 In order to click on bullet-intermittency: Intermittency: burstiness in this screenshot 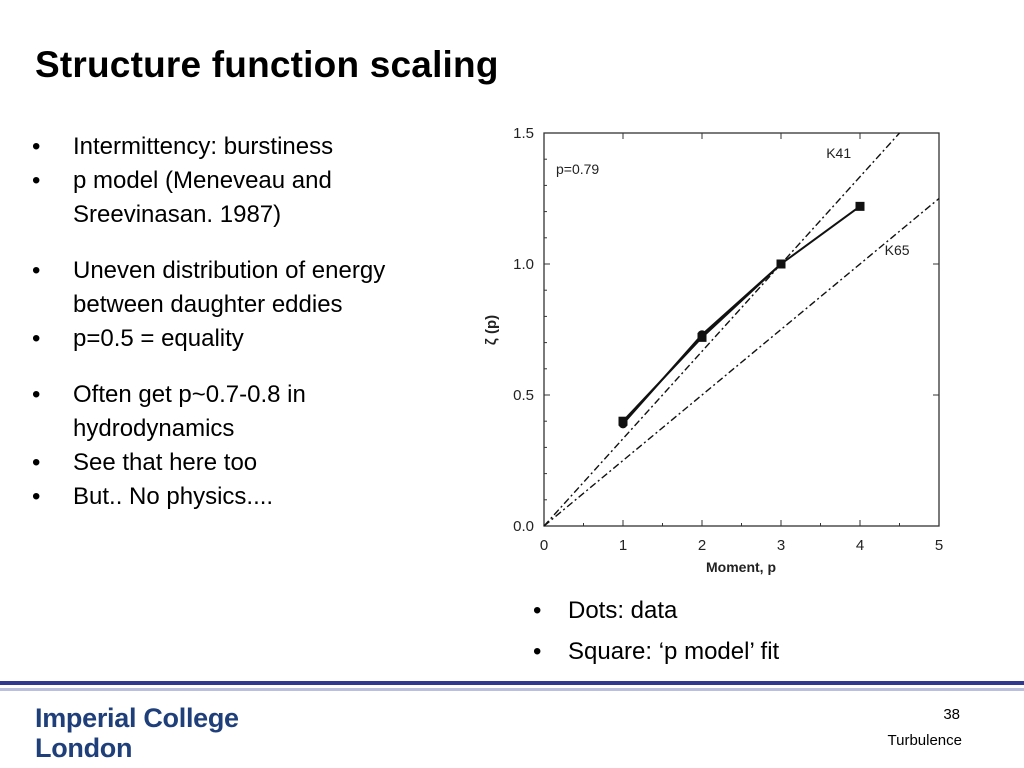, I will do `click(247, 147)`.